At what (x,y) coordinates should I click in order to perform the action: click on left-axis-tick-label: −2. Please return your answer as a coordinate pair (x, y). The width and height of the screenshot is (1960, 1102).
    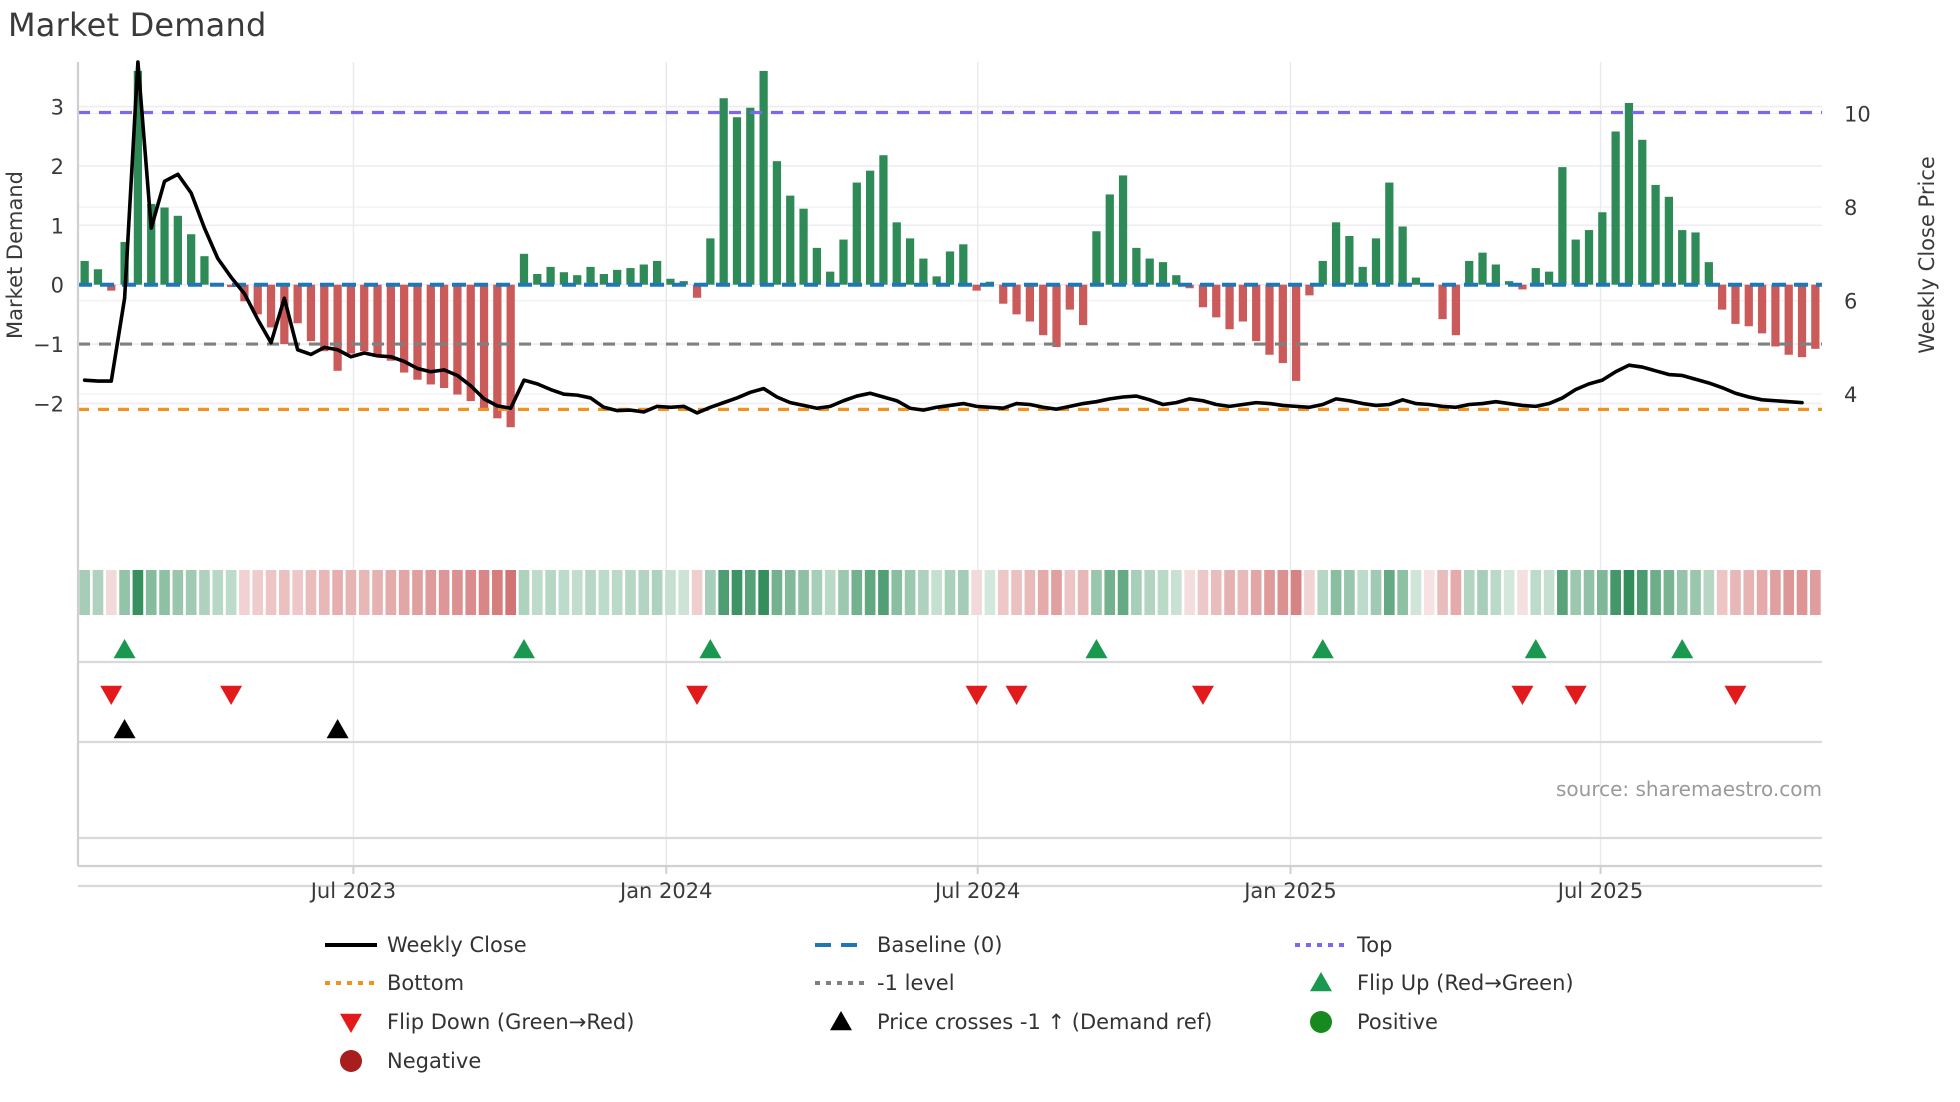
    Looking at the image, I should click on (48, 404).